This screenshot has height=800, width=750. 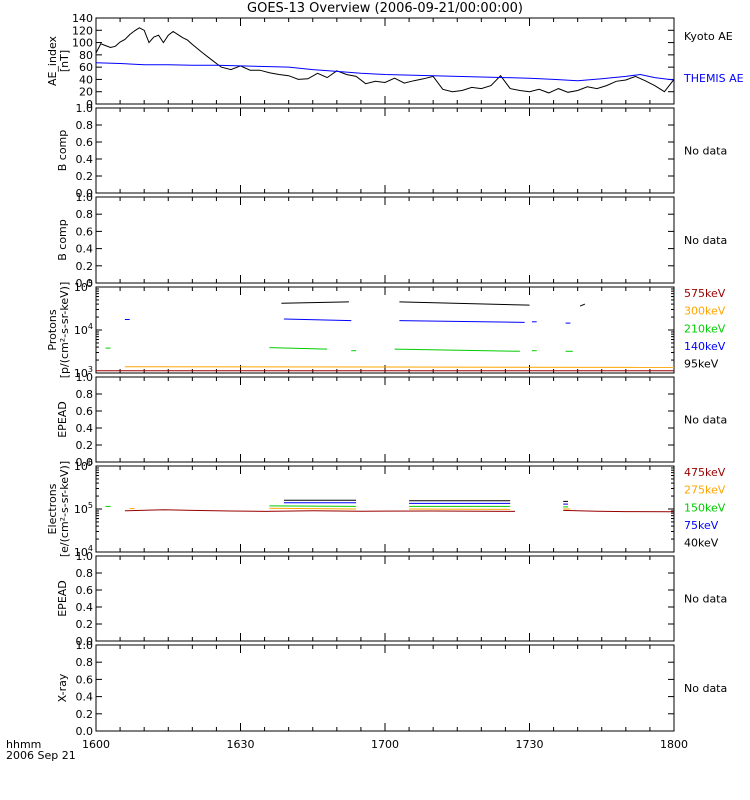 I want to click on legend-entry: 275keV, so click(x=705, y=490).